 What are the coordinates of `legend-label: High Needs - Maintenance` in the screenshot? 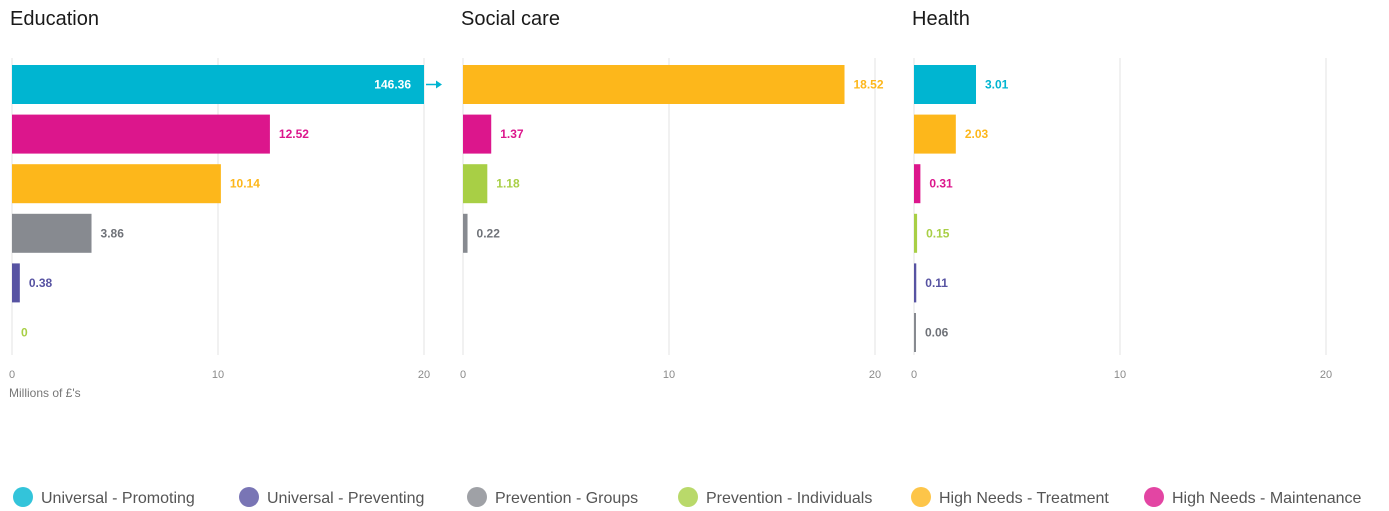 It's located at (1267, 498).